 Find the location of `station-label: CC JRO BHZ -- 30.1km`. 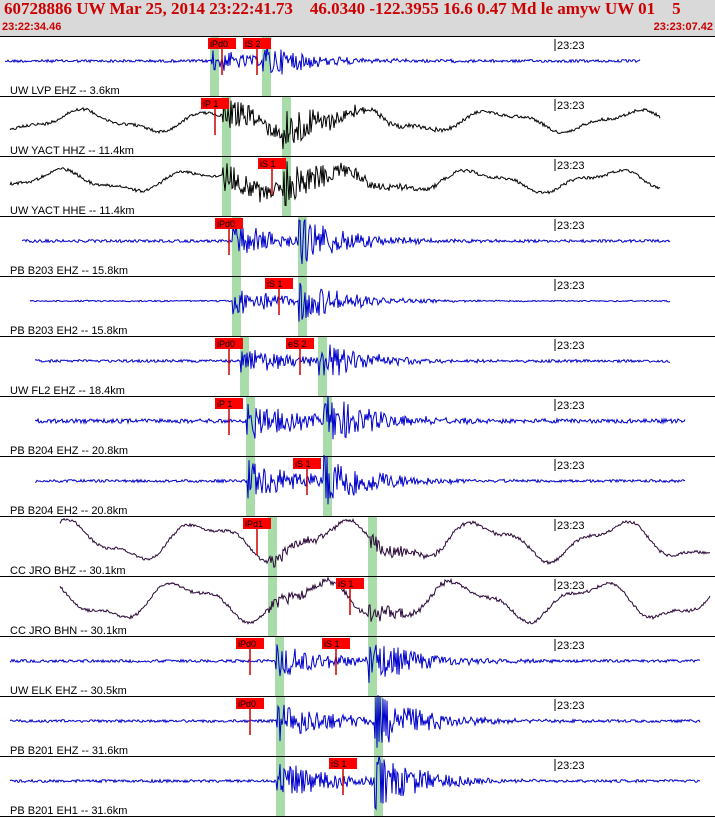

station-label: CC JRO BHZ -- 30.1km is located at coordinates (68, 571).